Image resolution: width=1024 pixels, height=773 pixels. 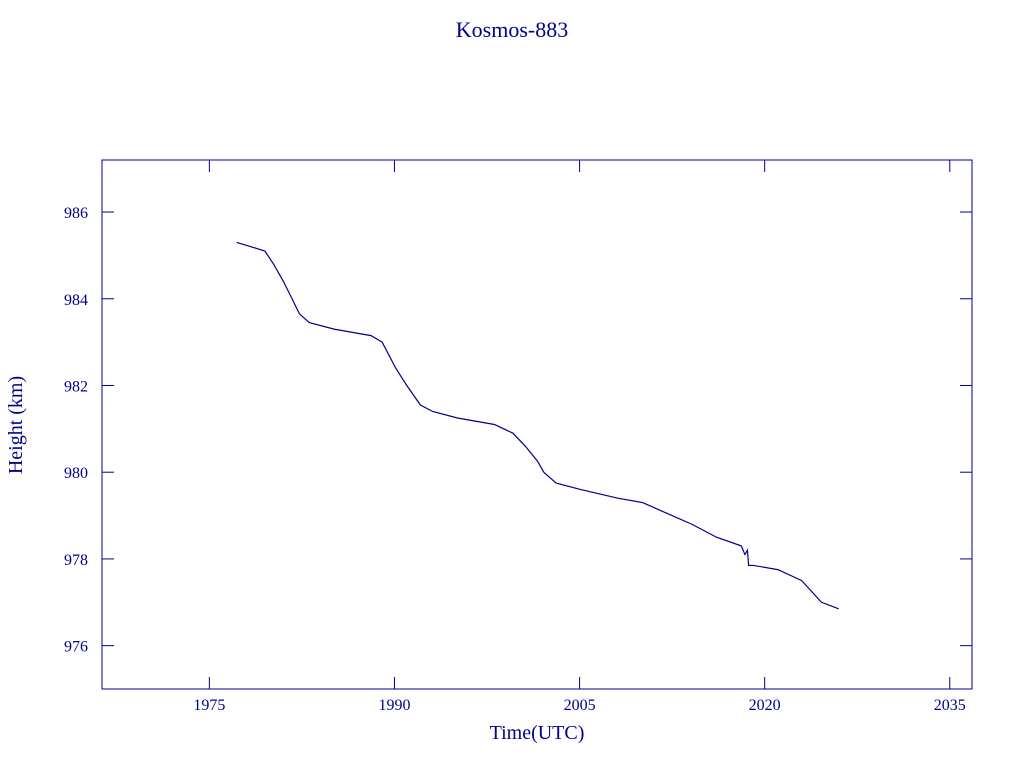 What do you see at coordinates (16, 425) in the screenshot?
I see `y-axis-label: Height (km)` at bounding box center [16, 425].